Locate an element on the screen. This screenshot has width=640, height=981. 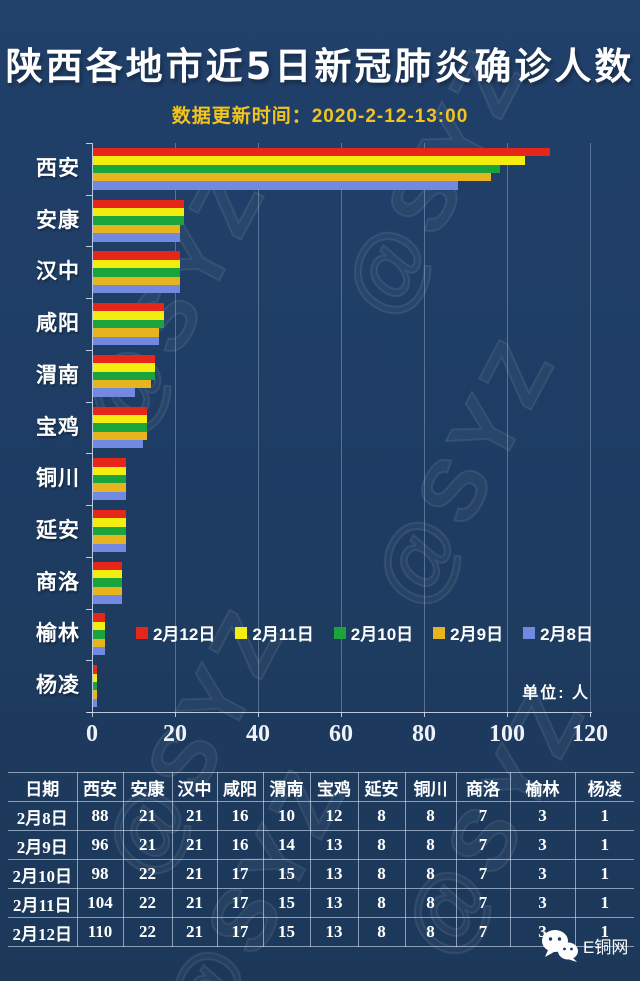
legend-label: 2月9日 is located at coordinates (477, 634).